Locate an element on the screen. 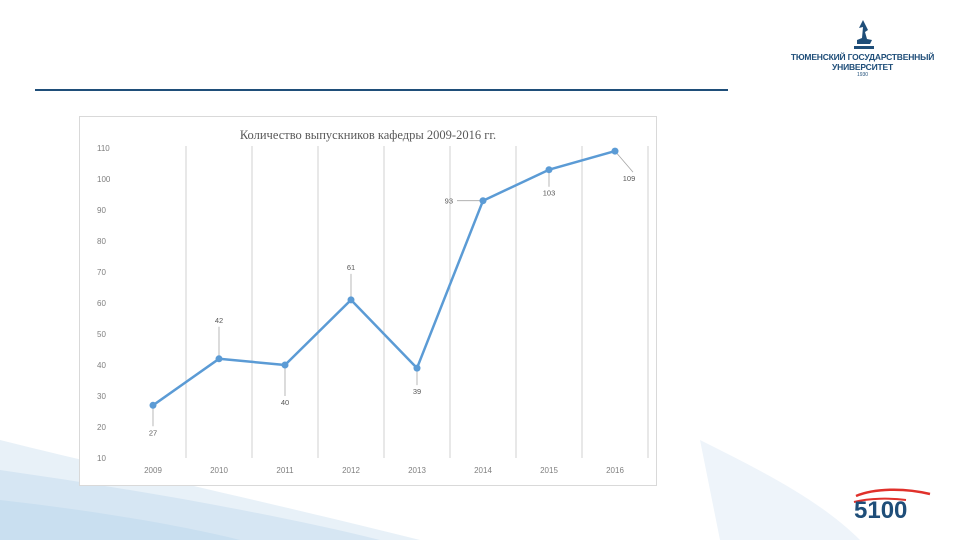 The height and width of the screenshot is (540, 960). data-label: 103 is located at coordinates (549, 193).